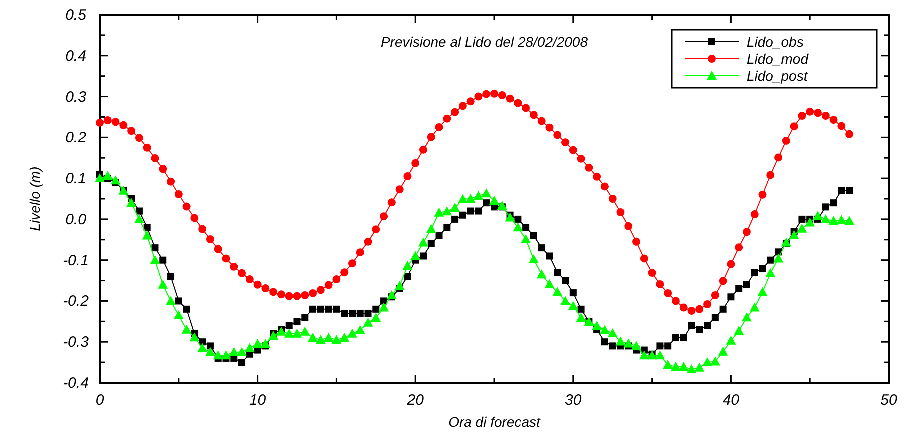 Image resolution: width=907 pixels, height=434 pixels. I want to click on x-tick-label: 30, so click(573, 400).